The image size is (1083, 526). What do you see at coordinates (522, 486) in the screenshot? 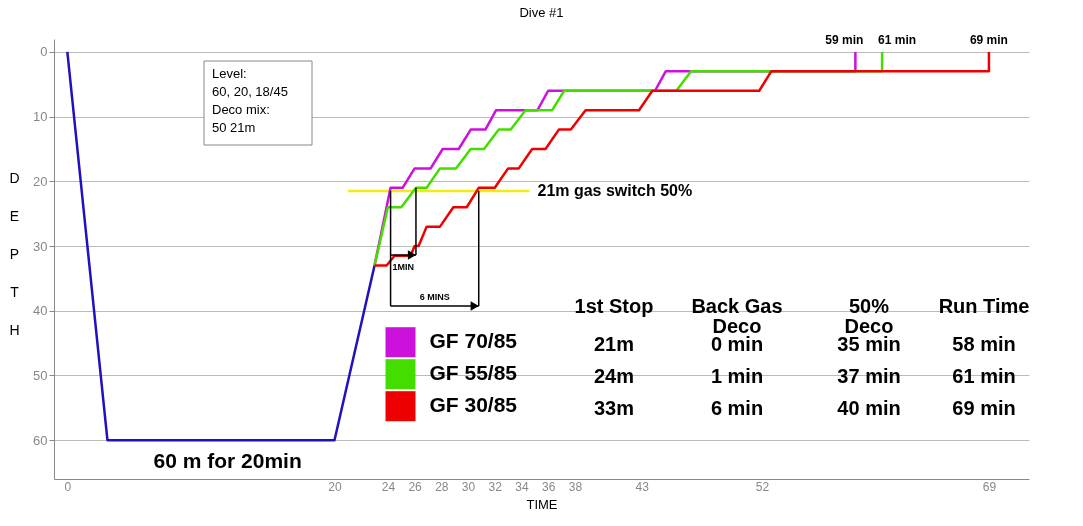
I see `x-tick-label: 34` at bounding box center [522, 486].